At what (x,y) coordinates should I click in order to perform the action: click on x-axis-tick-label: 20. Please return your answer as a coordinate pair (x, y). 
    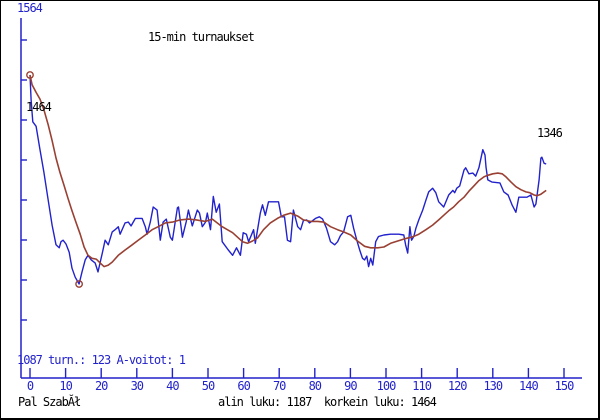
    Looking at the image, I should click on (101, 386).